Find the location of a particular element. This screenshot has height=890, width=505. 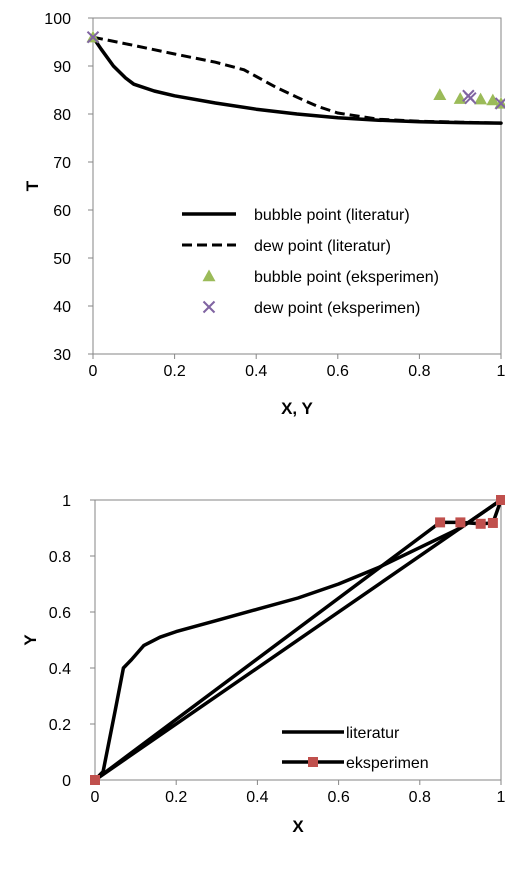

y-tick-label: 40 is located at coordinates (62, 307).